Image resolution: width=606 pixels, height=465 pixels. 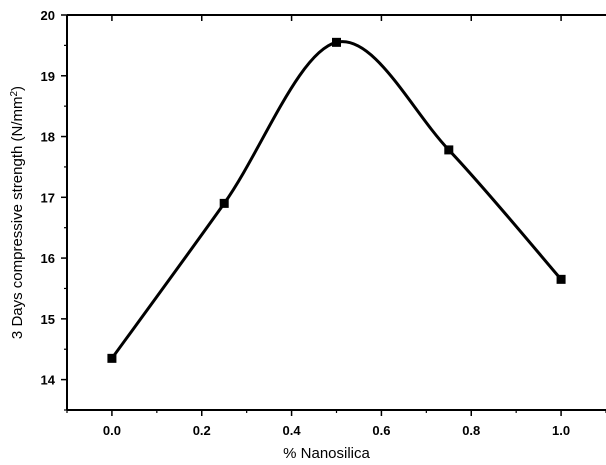 What do you see at coordinates (202, 430) in the screenshot?
I see `x-tick-label: 0.2` at bounding box center [202, 430].